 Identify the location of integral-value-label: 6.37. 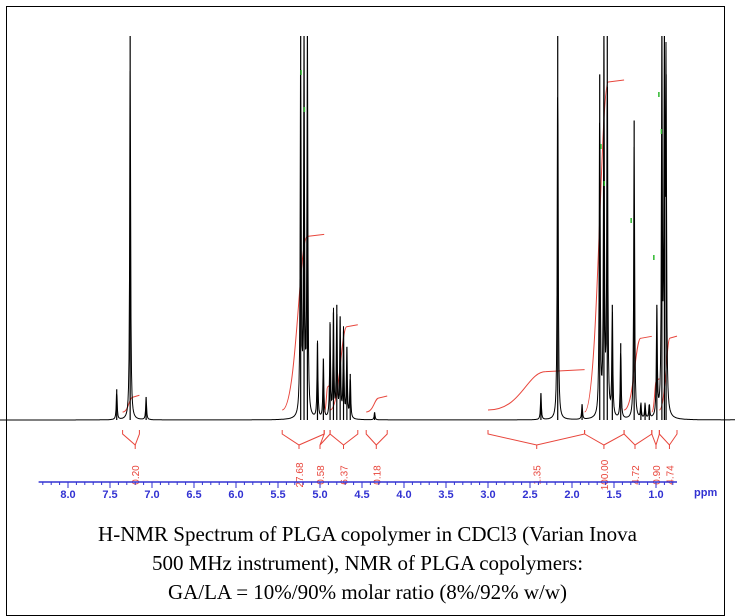
(345, 475).